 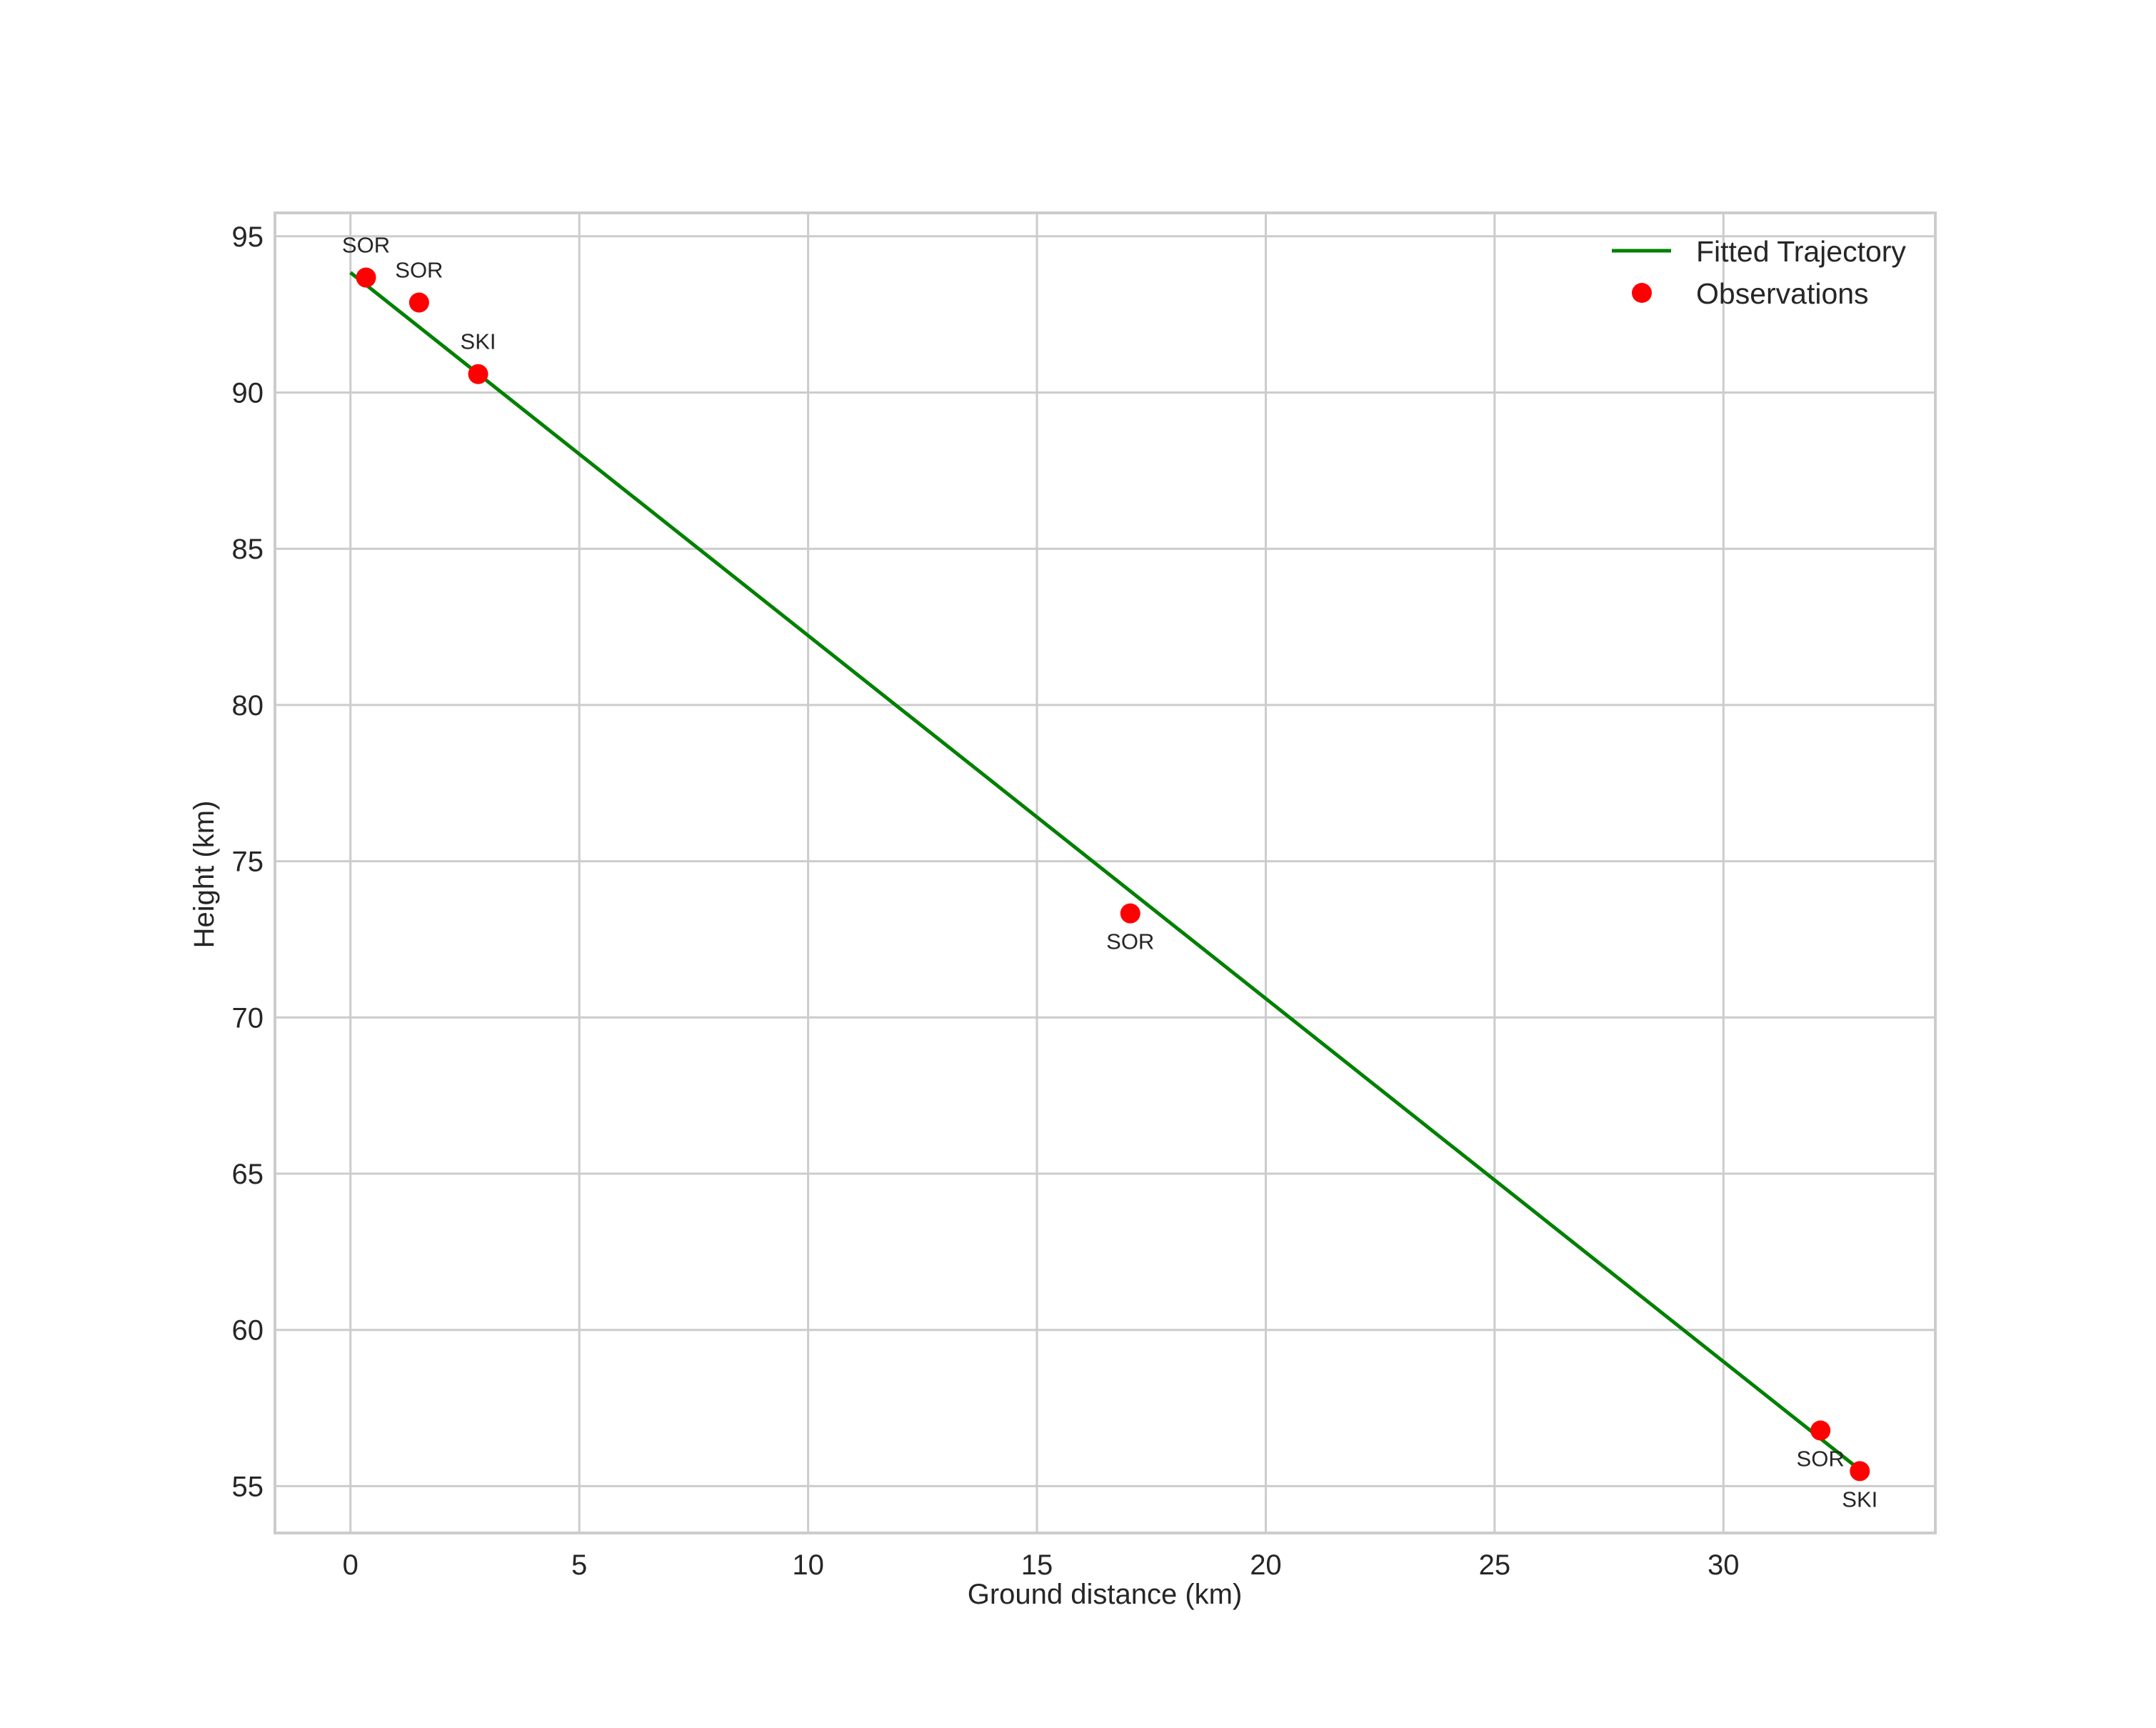 I want to click on x-tick-label: 30, so click(x=1724, y=1565).